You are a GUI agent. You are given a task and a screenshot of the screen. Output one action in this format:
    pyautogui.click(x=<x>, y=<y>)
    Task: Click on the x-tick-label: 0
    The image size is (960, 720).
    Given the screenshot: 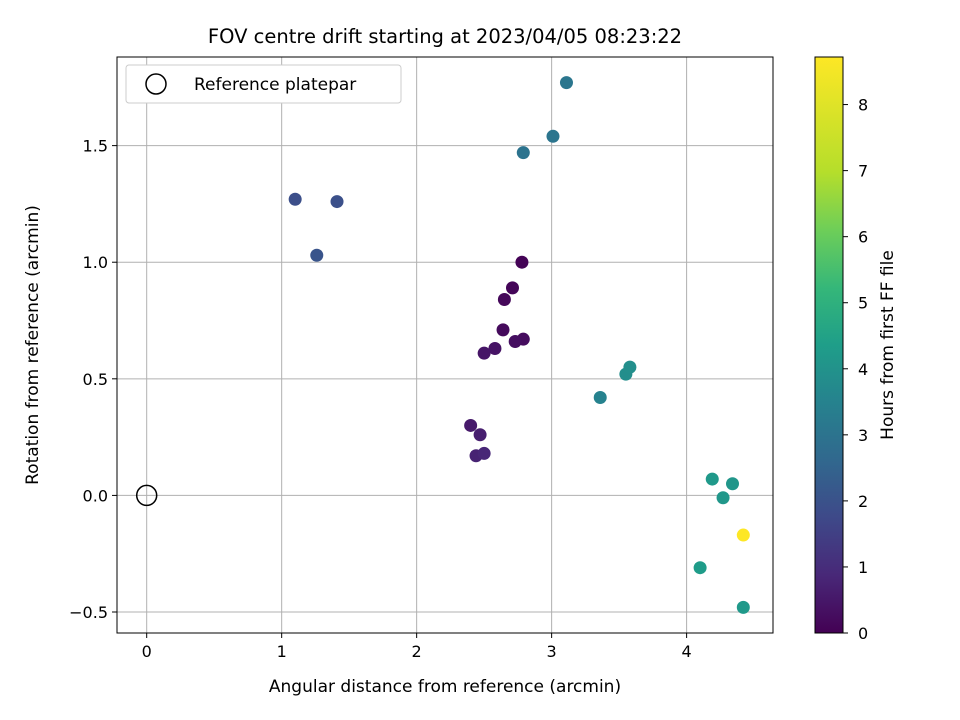 What is the action you would take?
    pyautogui.click(x=147, y=651)
    